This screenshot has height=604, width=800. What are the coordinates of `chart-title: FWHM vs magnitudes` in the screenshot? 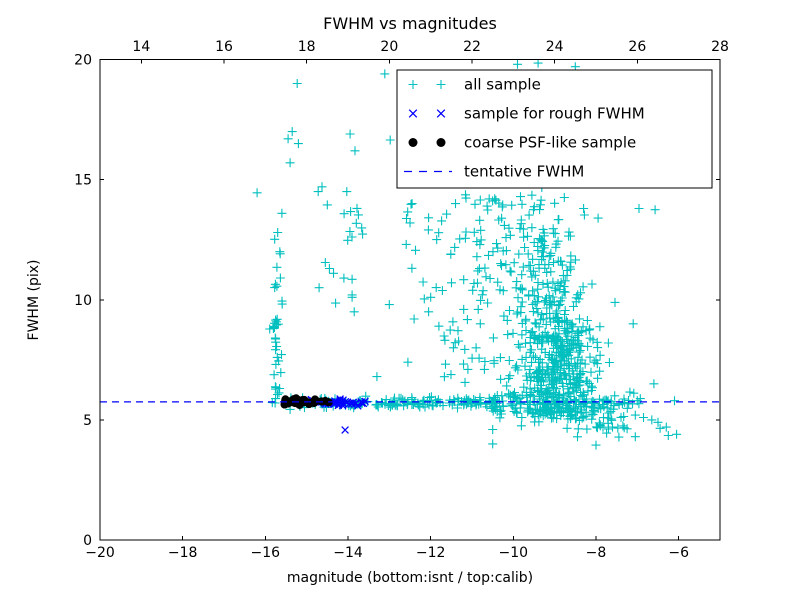 It's located at (410, 23).